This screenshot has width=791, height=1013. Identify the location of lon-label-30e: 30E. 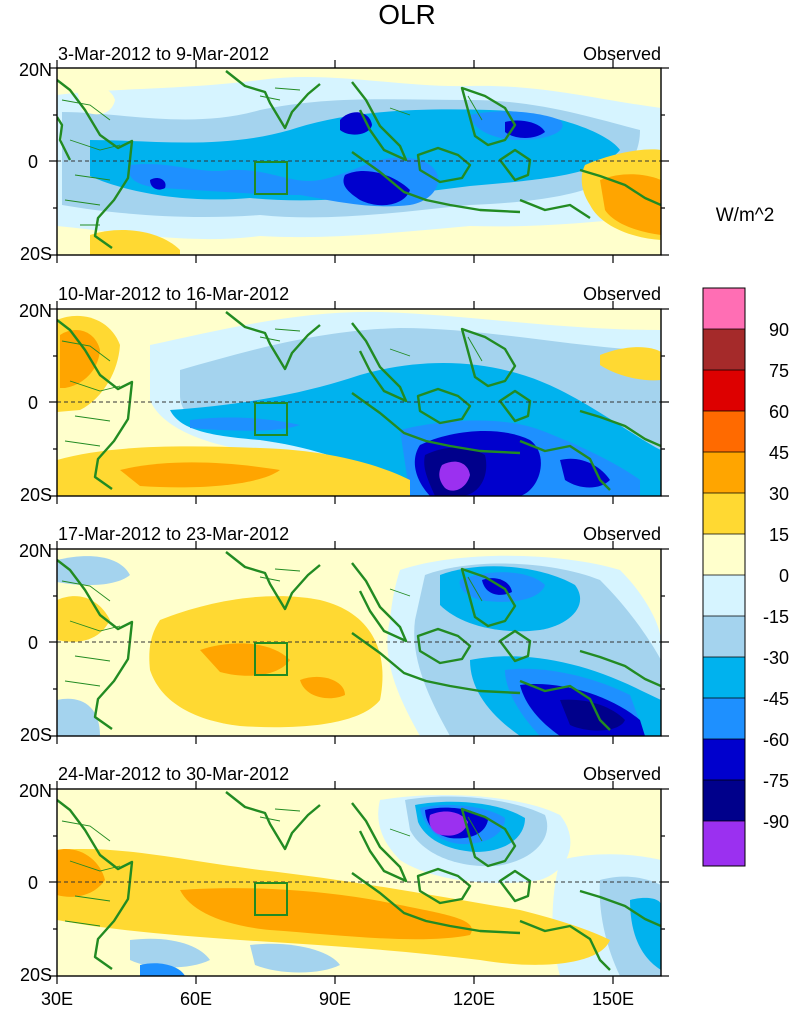
(57, 999).